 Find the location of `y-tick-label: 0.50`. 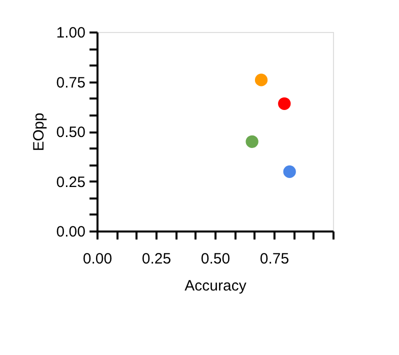

y-tick-label: 0.50 is located at coordinates (71, 132).